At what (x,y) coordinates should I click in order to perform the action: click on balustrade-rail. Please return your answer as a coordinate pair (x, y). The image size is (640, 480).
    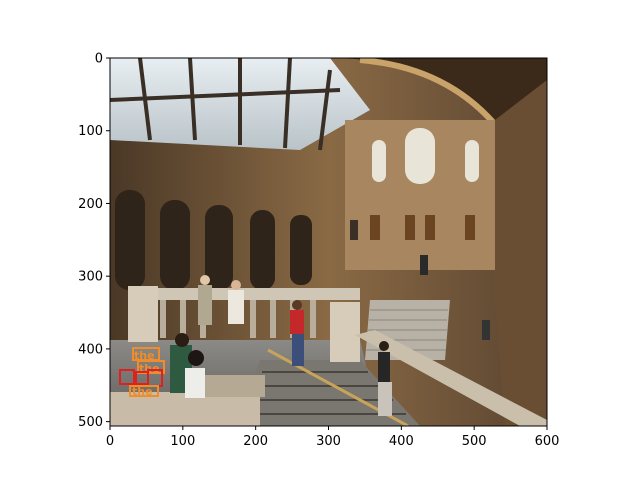
    Looking at the image, I should click on (245, 294).